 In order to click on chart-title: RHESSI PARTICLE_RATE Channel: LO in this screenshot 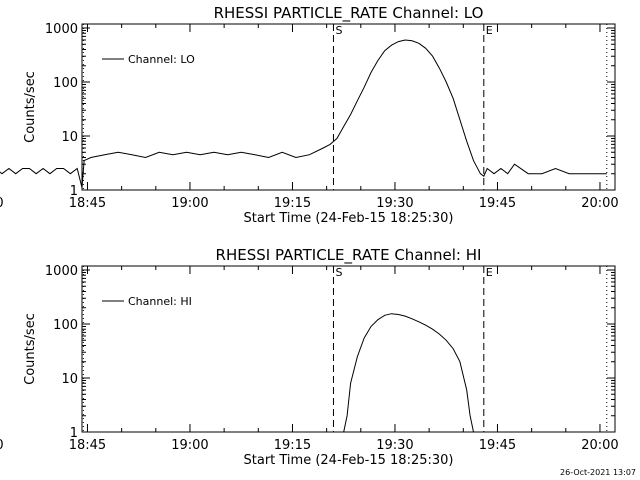, I will do `click(349, 13)`.